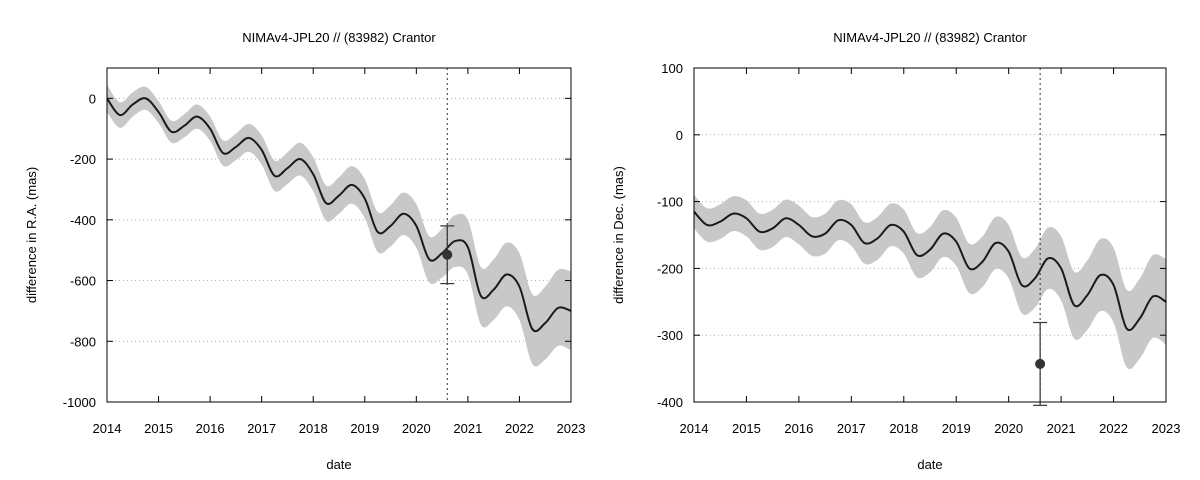  Describe the element at coordinates (79, 402) in the screenshot. I see `y-tick-label: -1000` at that location.